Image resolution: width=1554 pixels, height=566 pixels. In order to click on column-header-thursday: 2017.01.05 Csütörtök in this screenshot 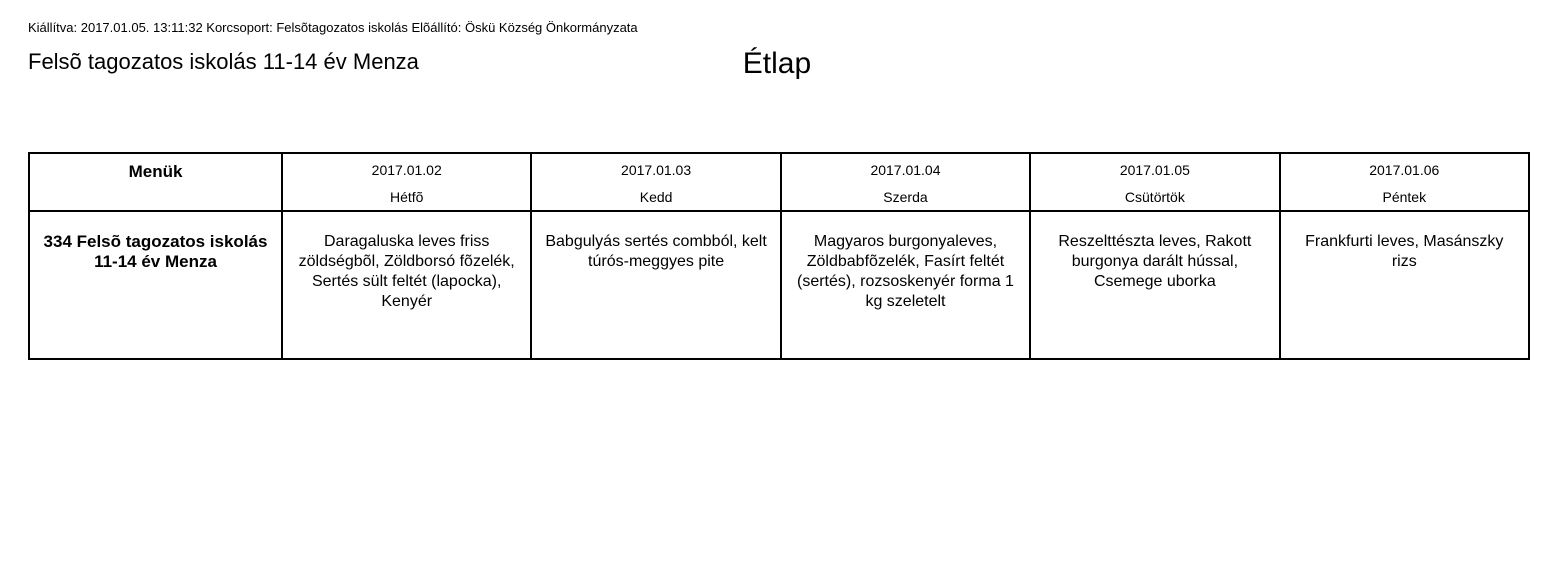, I will do `click(1155, 182)`.